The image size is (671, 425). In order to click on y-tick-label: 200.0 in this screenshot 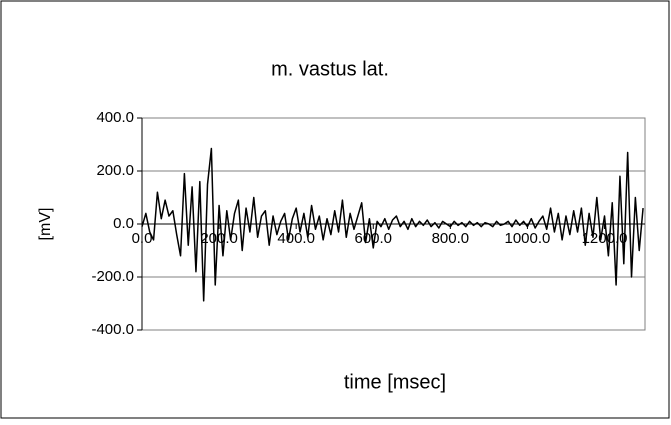, I will do `click(115, 170)`.